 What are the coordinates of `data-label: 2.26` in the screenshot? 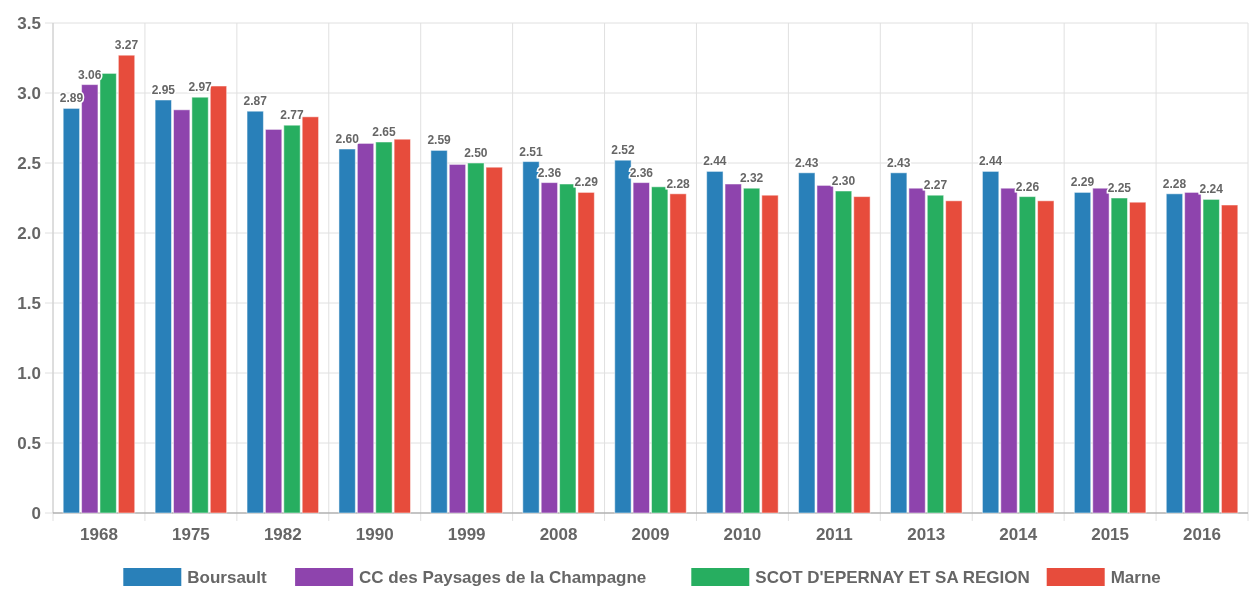 It's located at (1027, 186).